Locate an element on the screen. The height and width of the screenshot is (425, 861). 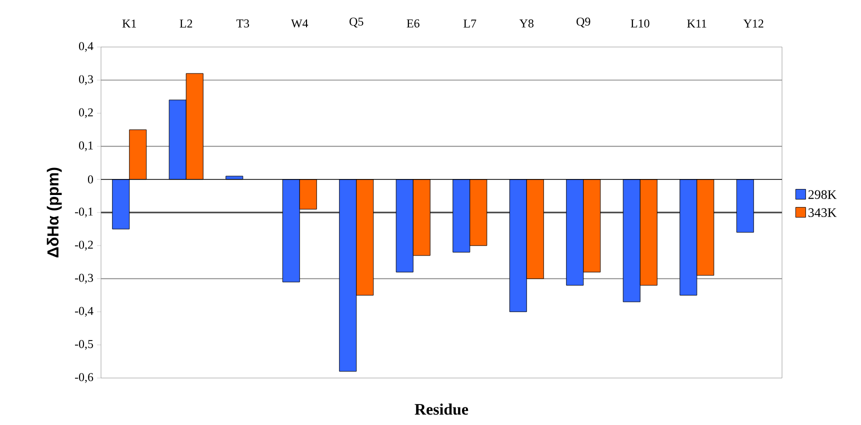
y-tick-label: 0,4 is located at coordinates (86, 47).